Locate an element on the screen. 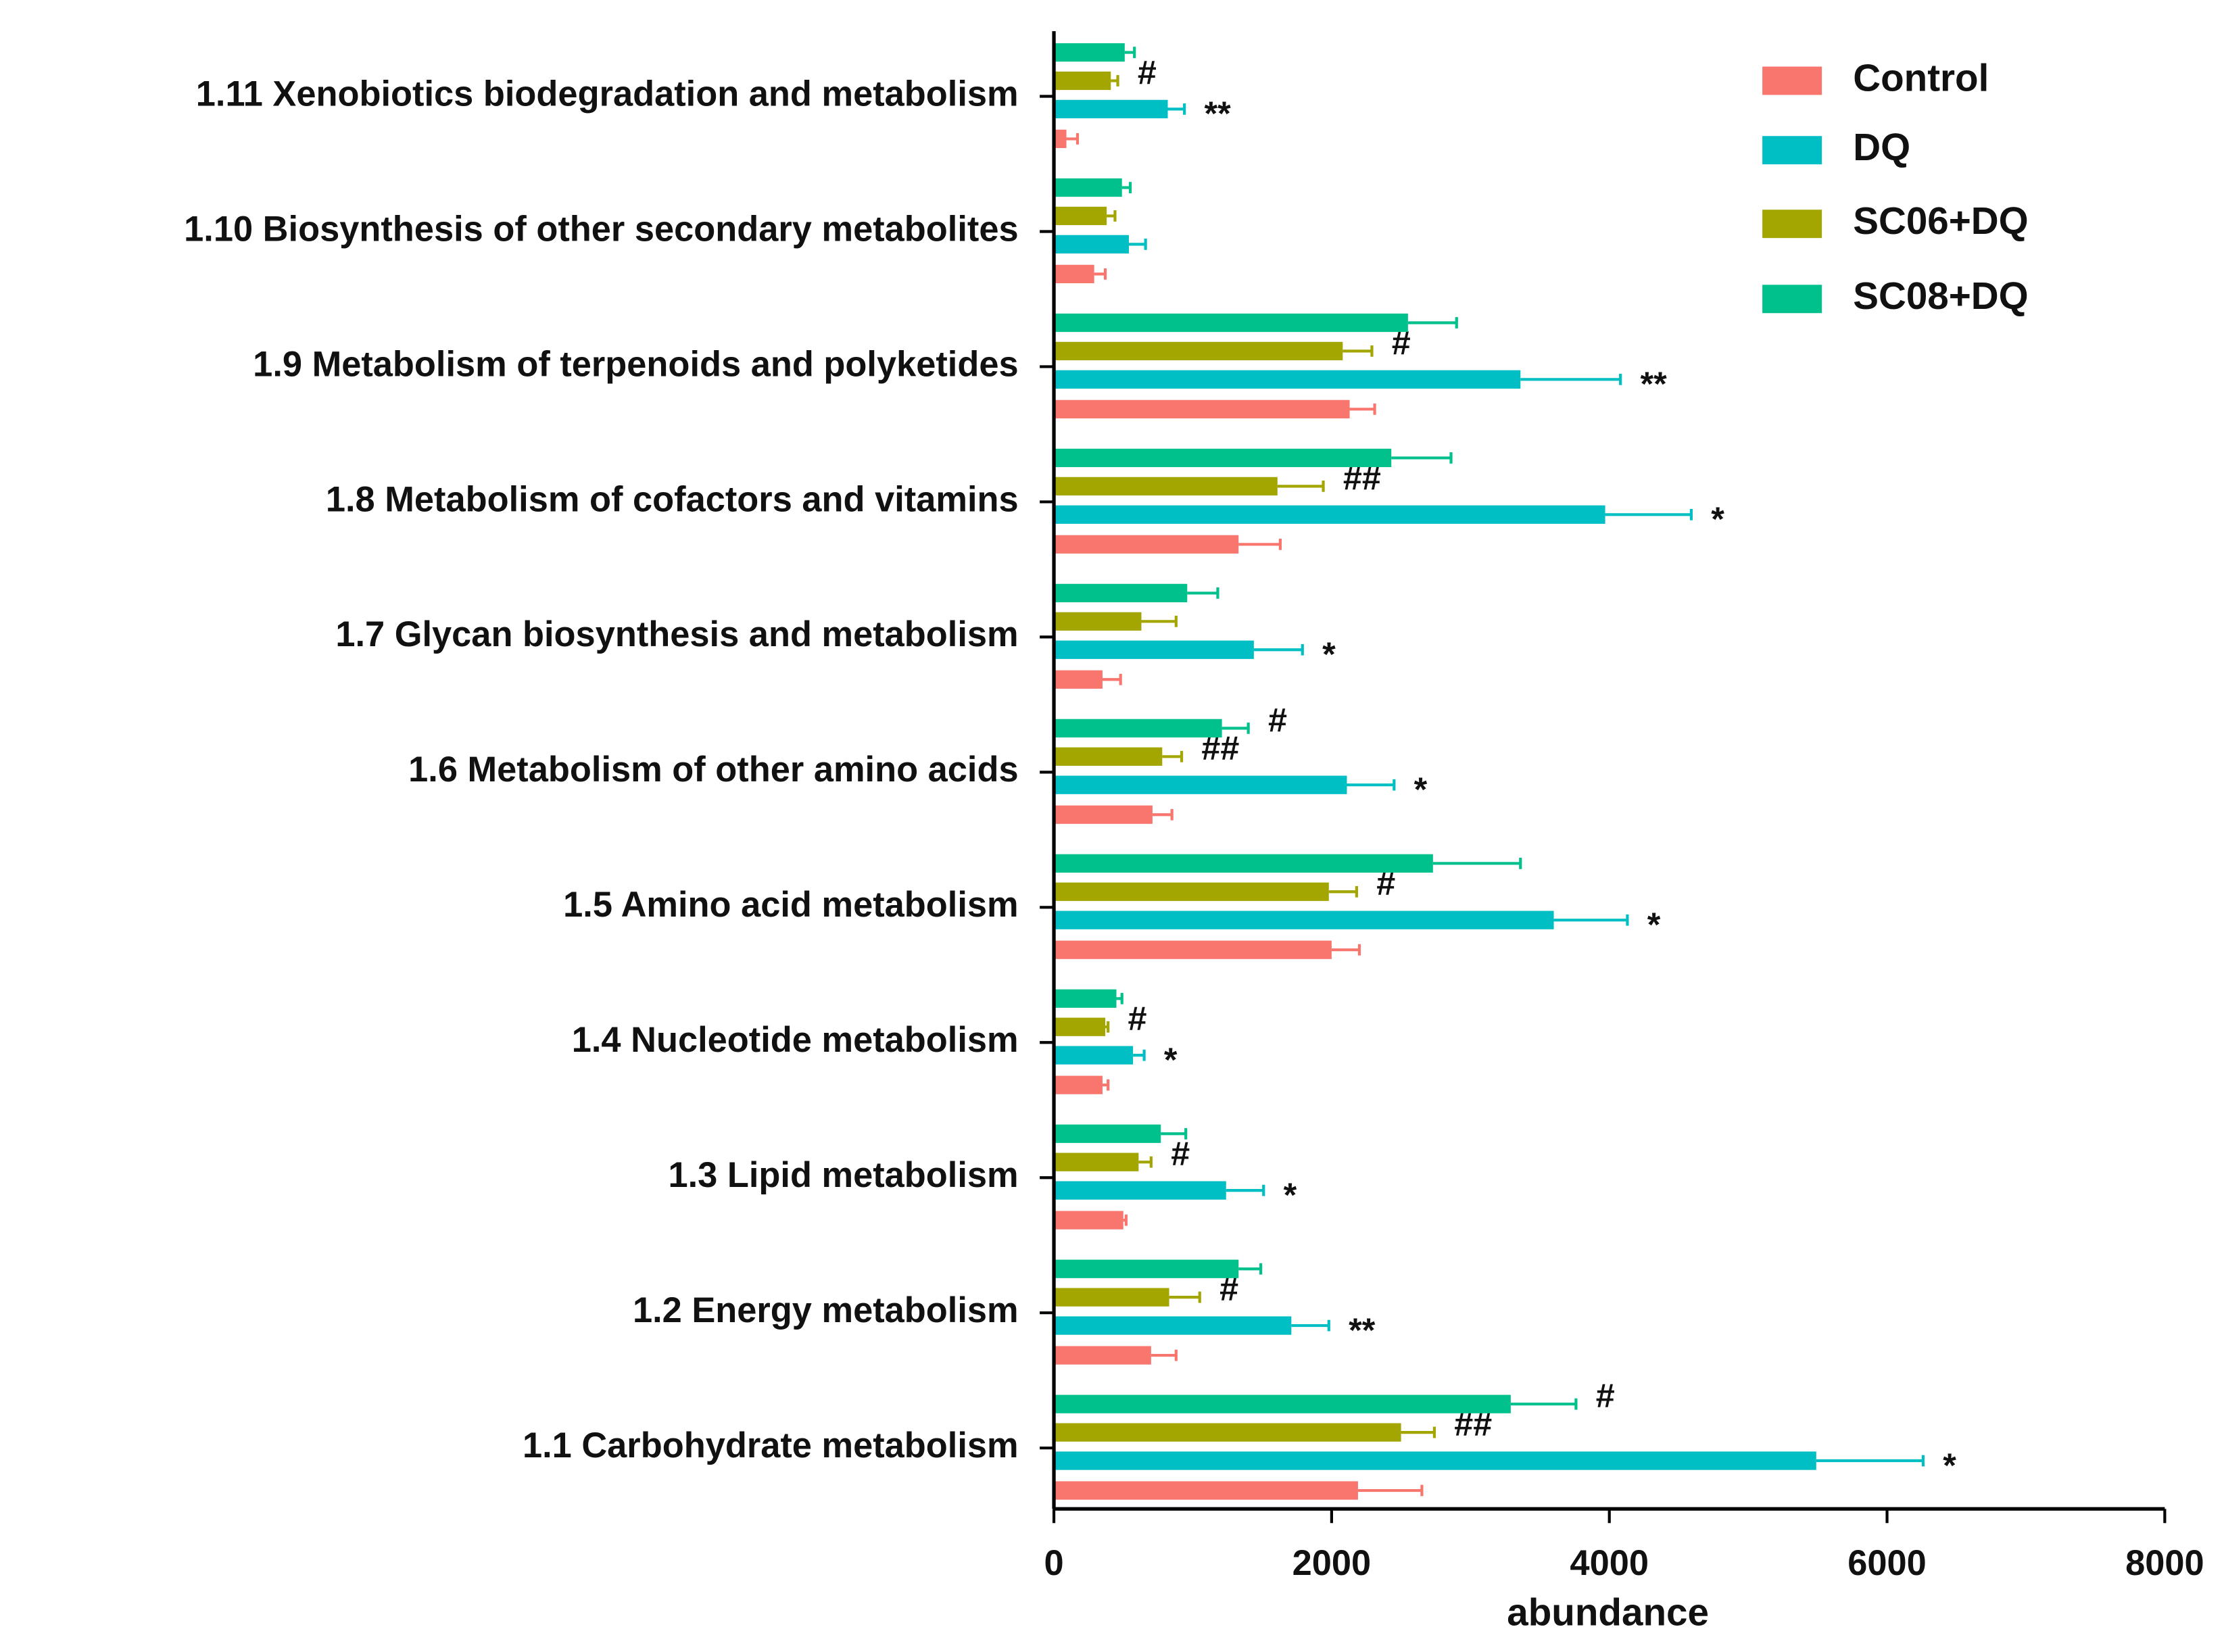  x-tick-label: 8000 is located at coordinates (2164, 1563).